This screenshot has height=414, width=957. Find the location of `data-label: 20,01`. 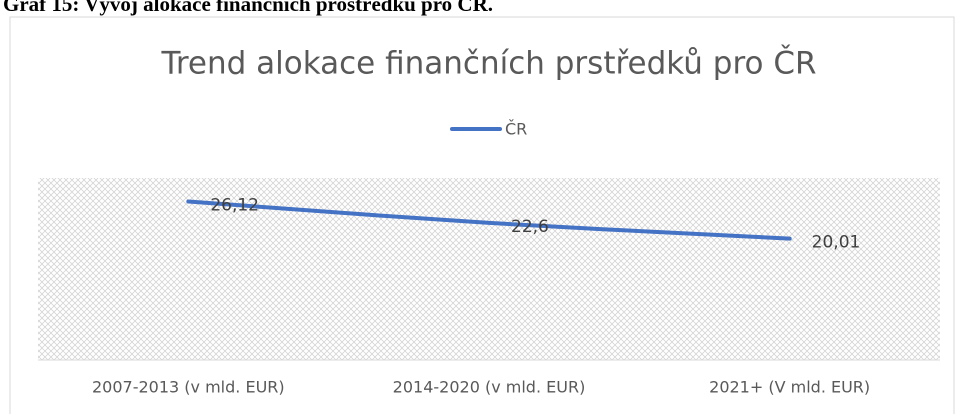

data-label: 20,01 is located at coordinates (836, 243).